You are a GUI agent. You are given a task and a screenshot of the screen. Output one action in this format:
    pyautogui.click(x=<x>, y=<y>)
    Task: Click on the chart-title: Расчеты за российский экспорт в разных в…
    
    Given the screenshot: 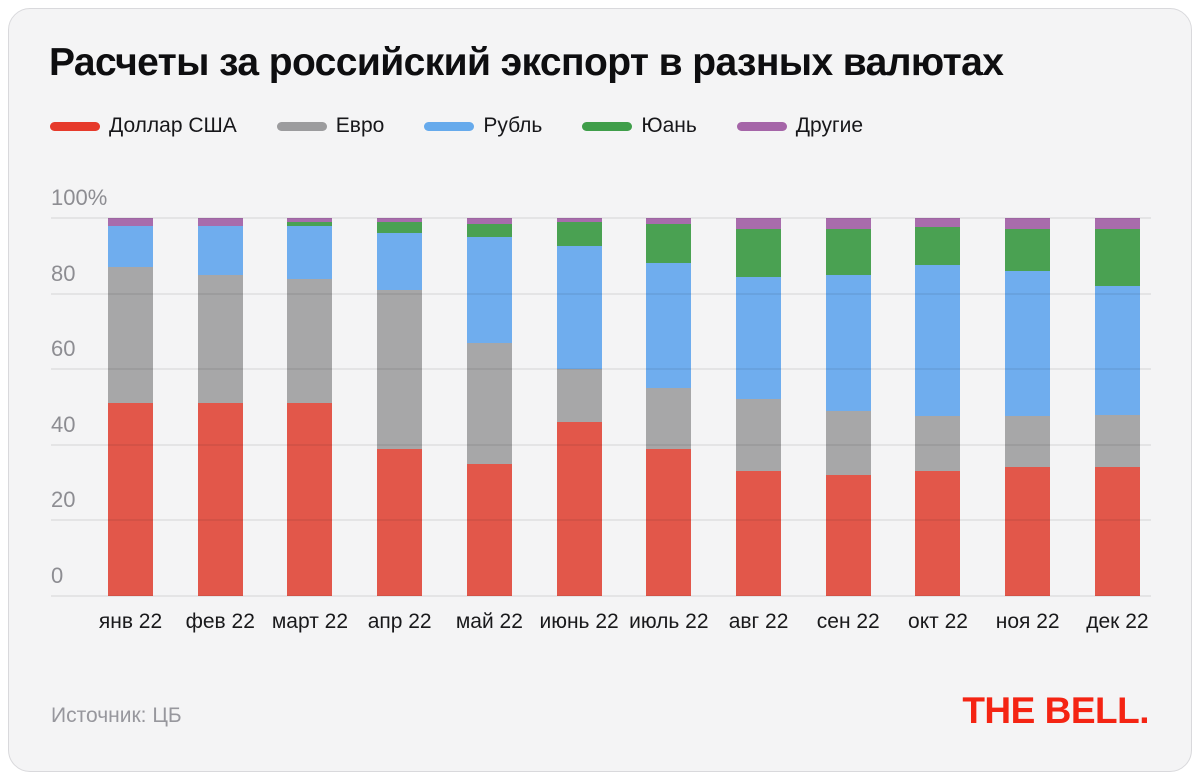 What is the action you would take?
    pyautogui.click(x=526, y=62)
    